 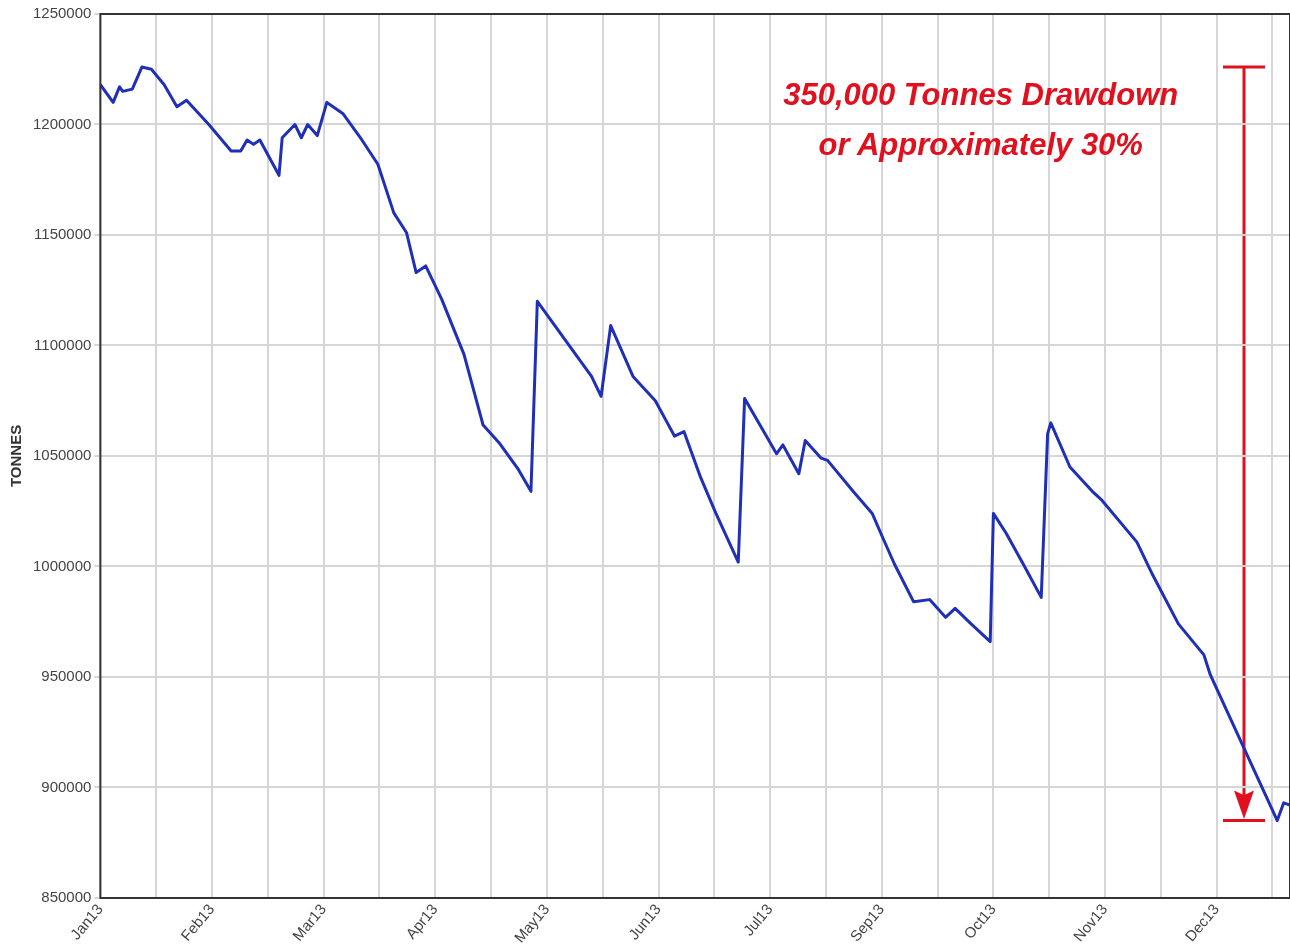 I want to click on y-tick-label: 1050000, so click(x=62, y=455).